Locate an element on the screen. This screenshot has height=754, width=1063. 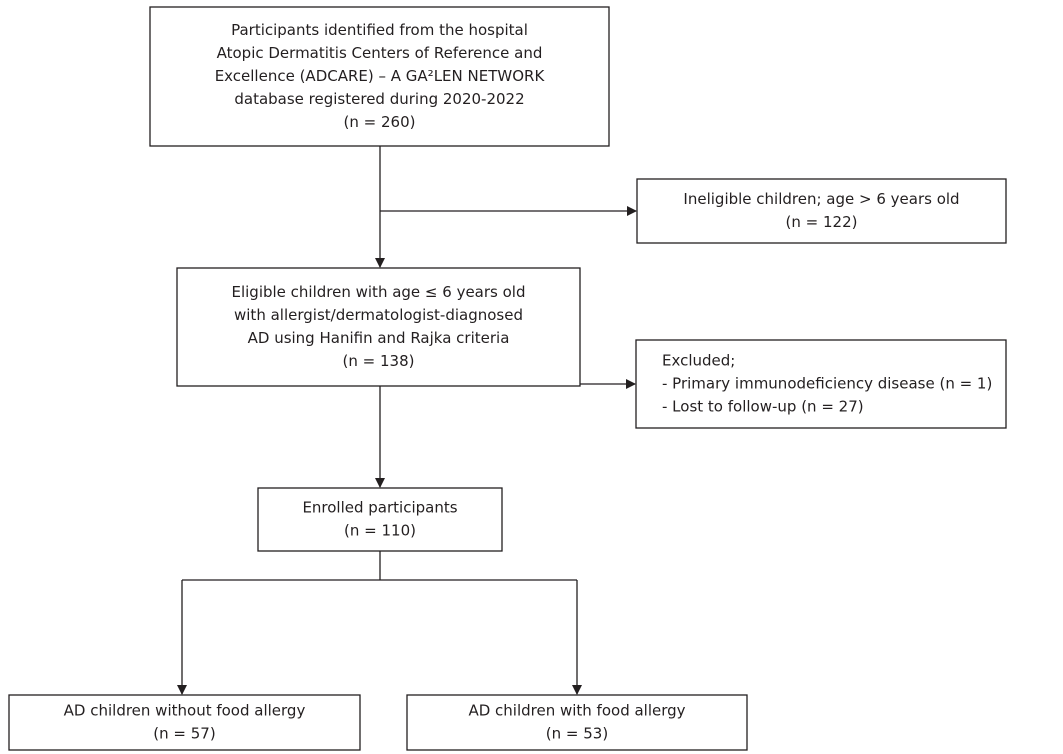
node-text: AD children with food allergy is located at coordinates (576, 711).